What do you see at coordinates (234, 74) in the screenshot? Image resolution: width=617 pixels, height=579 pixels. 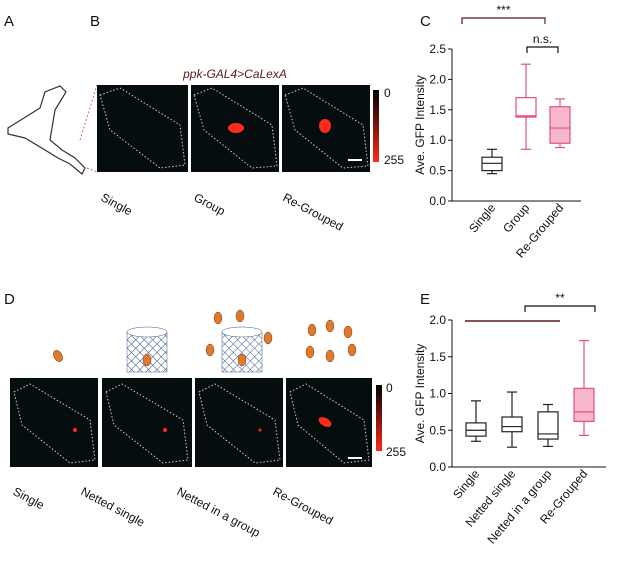 I see `genotype: ppk-GAL4>CaLexA` at bounding box center [234, 74].